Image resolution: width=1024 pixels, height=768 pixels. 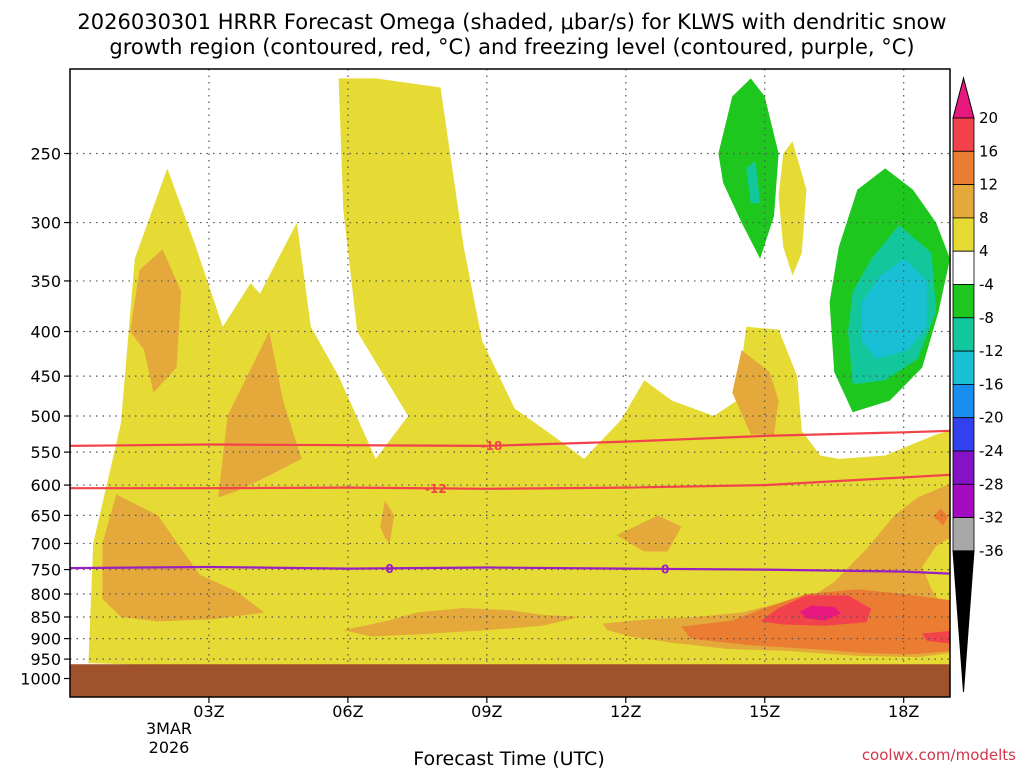 What do you see at coordinates (45, 617) in the screenshot?
I see `y-tick-label: 850` at bounding box center [45, 617].